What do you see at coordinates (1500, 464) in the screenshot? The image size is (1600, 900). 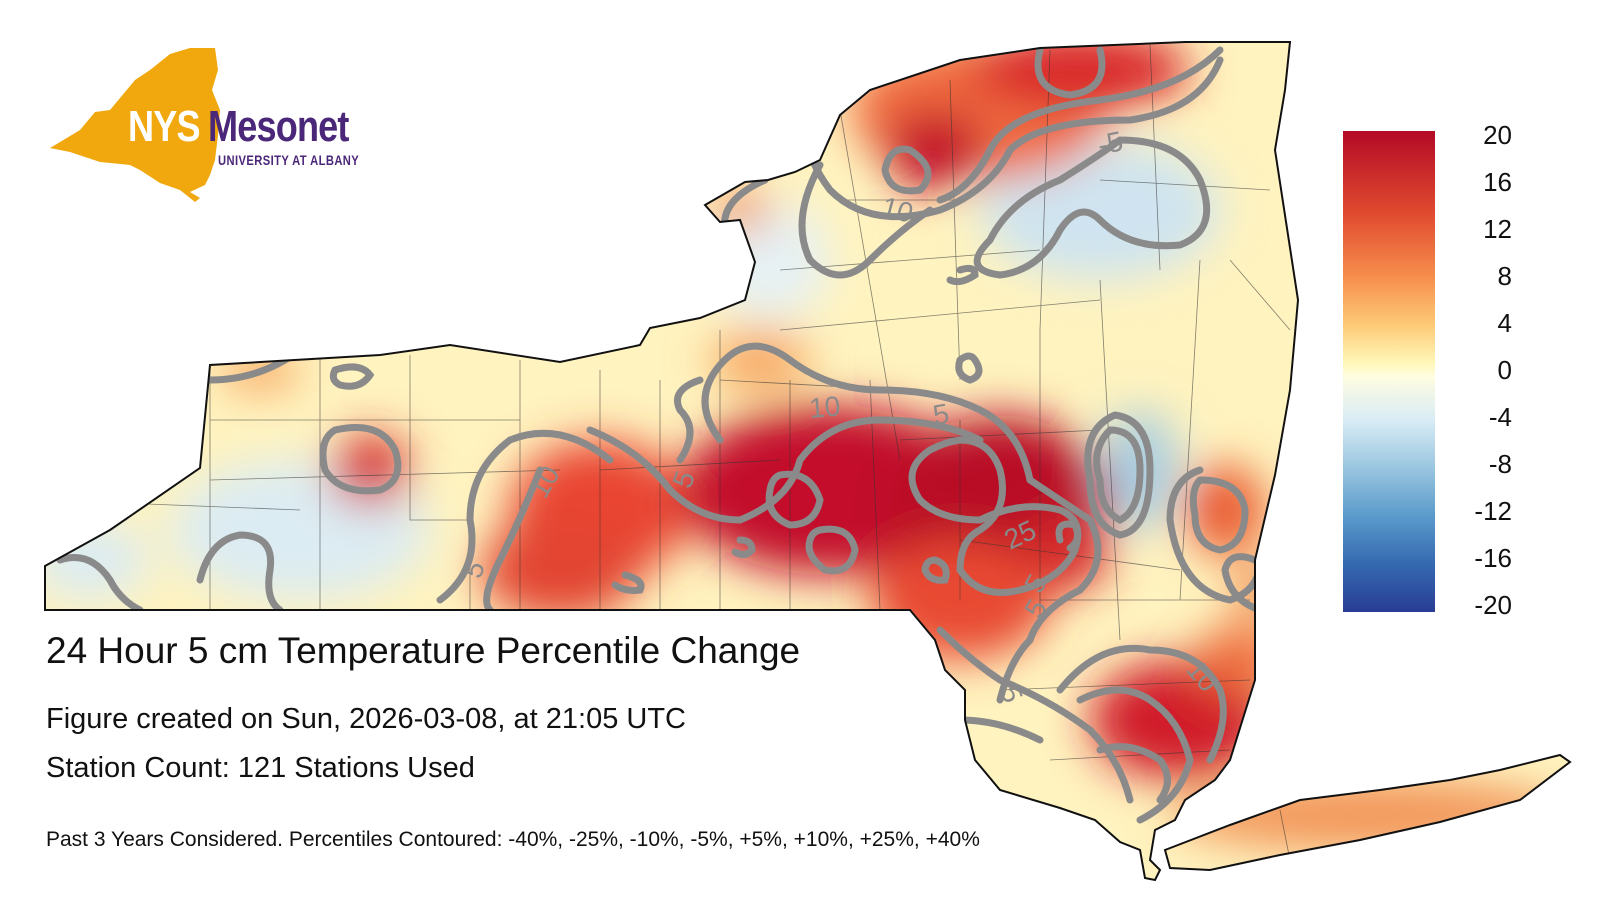 I see `colorbar-tick-label: -8` at bounding box center [1500, 464].